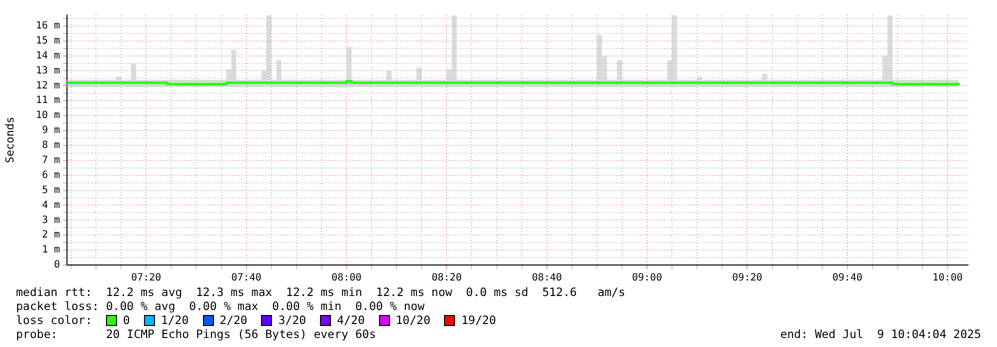 The width and height of the screenshot is (997, 347). What do you see at coordinates (196, 334) in the screenshot?
I see `text: probe: 20 ICMP Echo Pings (56 Bytes) every 60s` at bounding box center [196, 334].